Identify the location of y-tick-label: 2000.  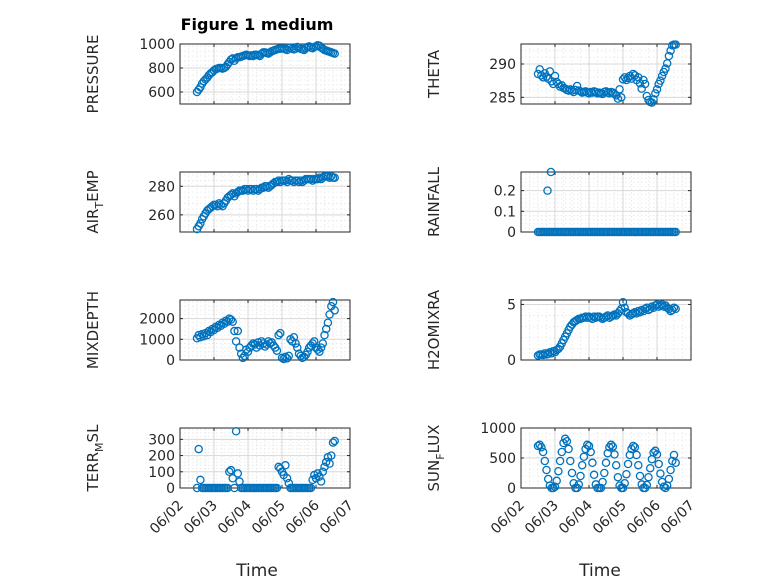
(157, 320).